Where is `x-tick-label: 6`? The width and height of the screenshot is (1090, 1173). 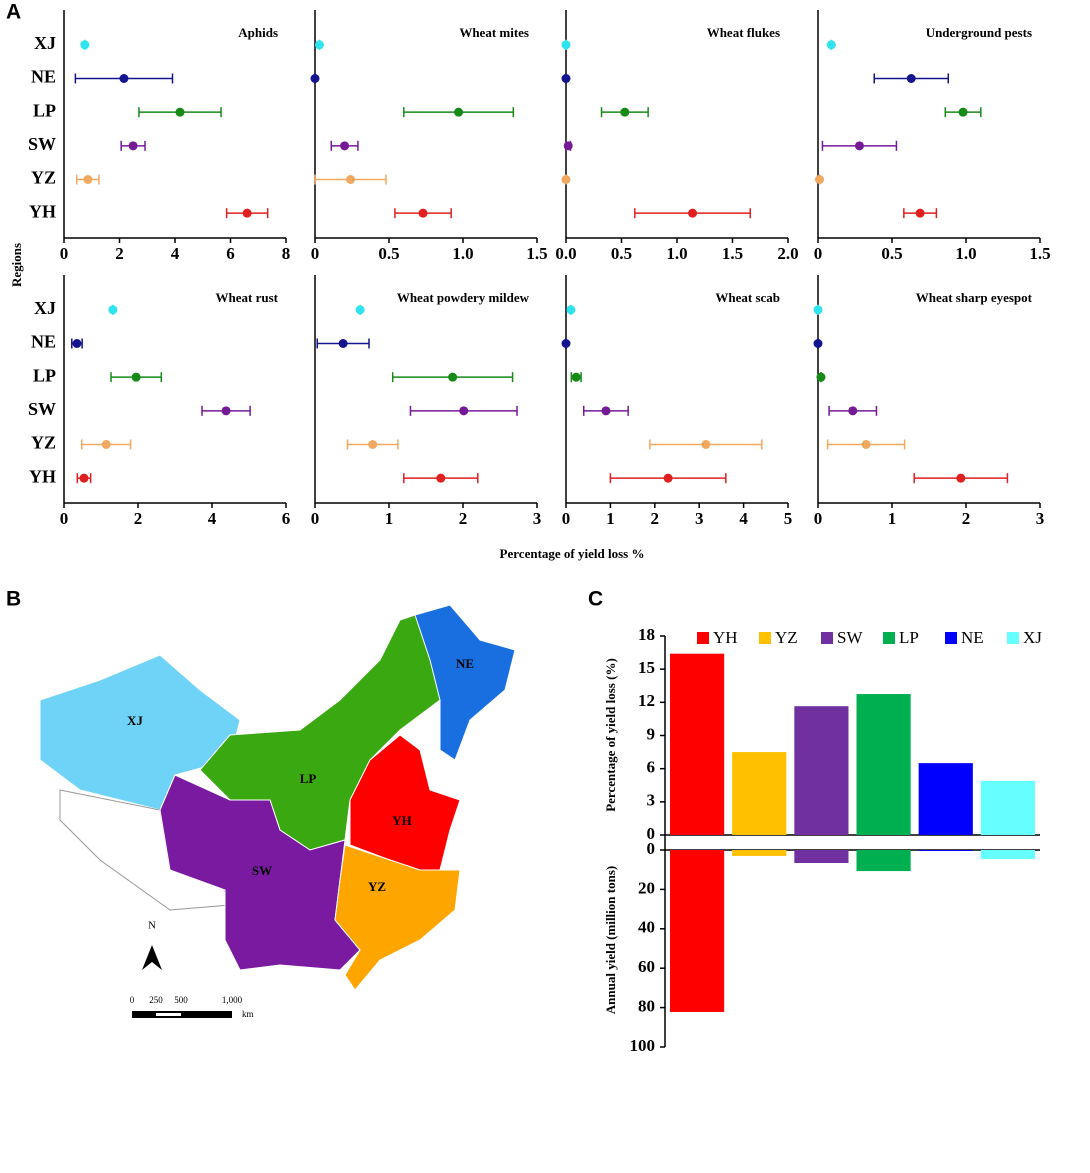 x-tick-label: 6 is located at coordinates (286, 518).